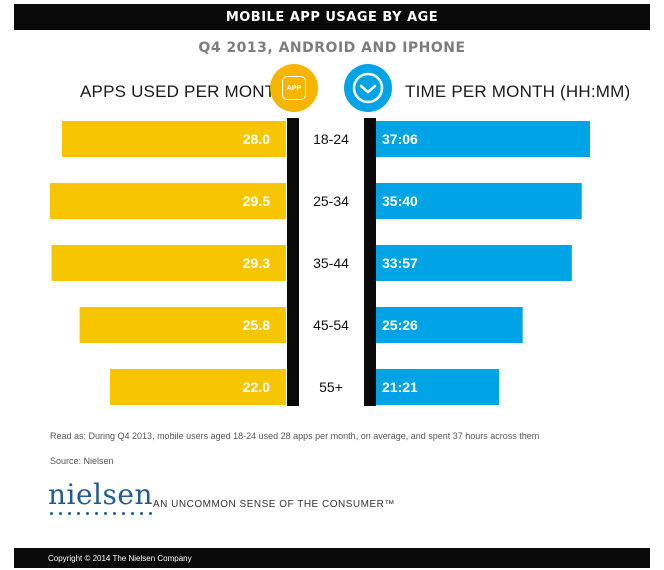 Image resolution: width=664 pixels, height=570 pixels. What do you see at coordinates (331, 263) in the screenshot?
I see `age-category-label: 35-44` at bounding box center [331, 263].